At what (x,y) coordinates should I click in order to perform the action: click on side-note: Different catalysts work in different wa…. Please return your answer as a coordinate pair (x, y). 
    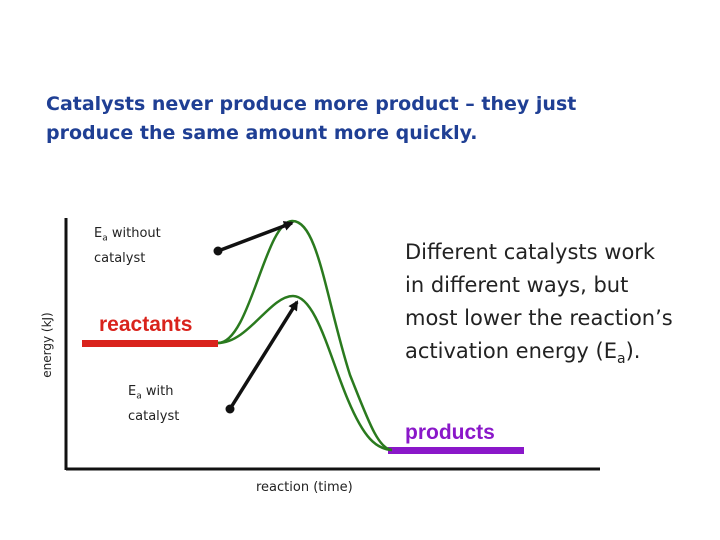
    Looking at the image, I should click on (557, 306).